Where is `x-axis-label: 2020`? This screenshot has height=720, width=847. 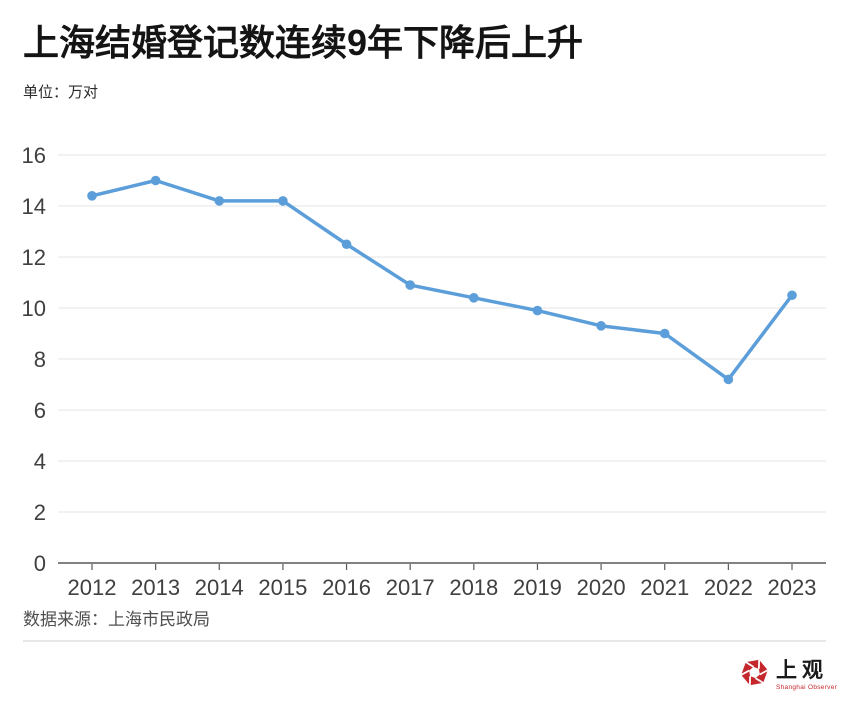 x-axis-label: 2020 is located at coordinates (601, 587).